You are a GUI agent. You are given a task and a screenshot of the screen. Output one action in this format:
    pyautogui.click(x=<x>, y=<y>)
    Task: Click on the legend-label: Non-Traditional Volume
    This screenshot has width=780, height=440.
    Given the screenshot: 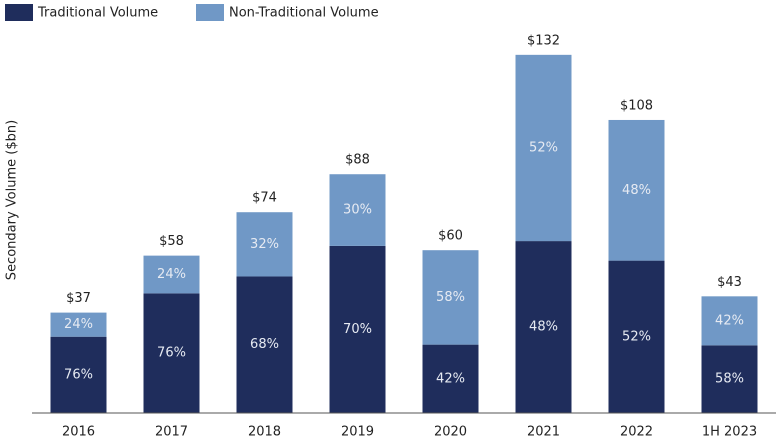 What is the action you would take?
    pyautogui.click(x=304, y=13)
    